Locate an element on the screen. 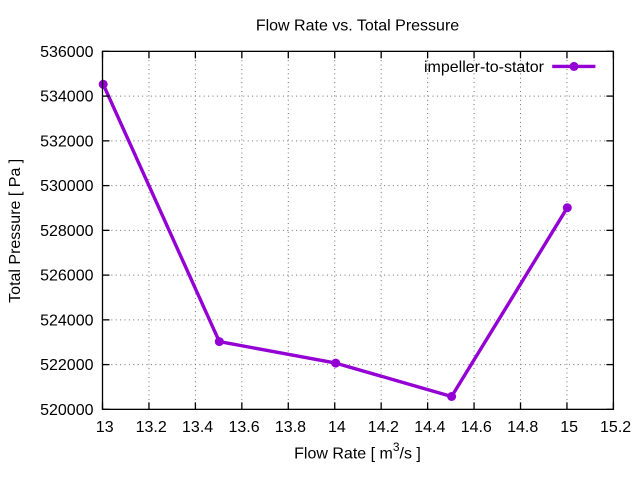 This screenshot has width=640, height=480. svg-text: 14 is located at coordinates (337, 427).